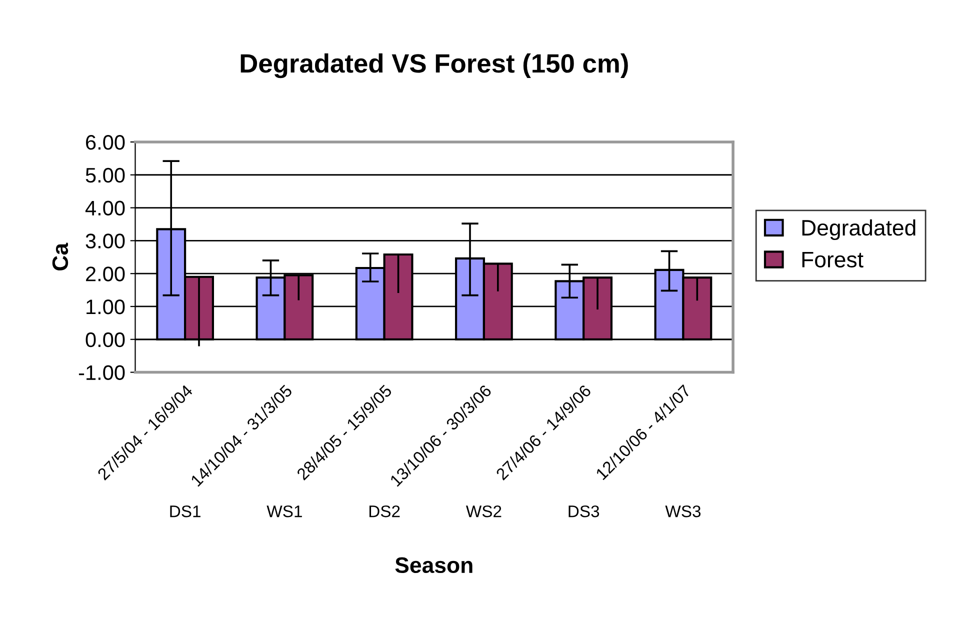 This screenshot has width=980, height=631. Describe the element at coordinates (833, 260) in the screenshot. I see `legend-label: Forest` at that location.